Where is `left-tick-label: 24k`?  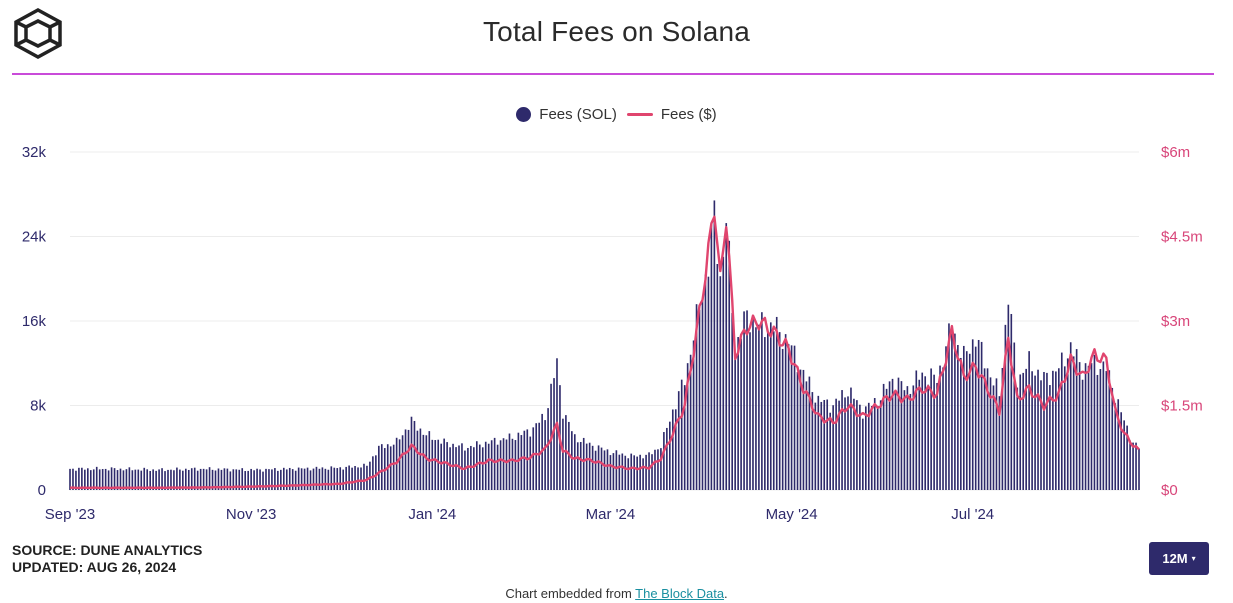
left-tick-label: 24k is located at coordinates (34, 237).